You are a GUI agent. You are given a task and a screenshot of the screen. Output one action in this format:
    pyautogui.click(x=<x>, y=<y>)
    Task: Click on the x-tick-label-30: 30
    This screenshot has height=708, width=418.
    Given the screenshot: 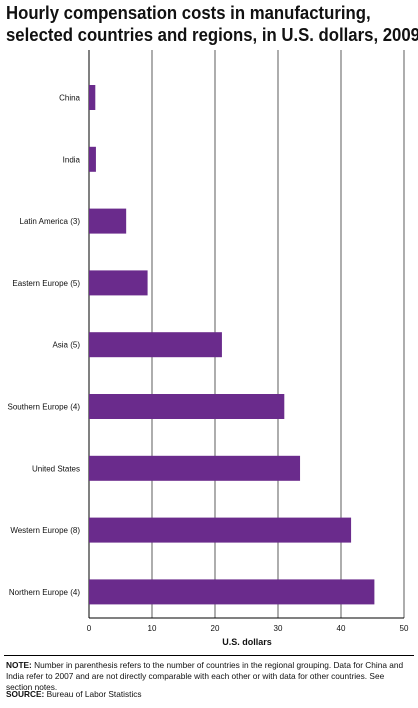 What is the action you would take?
    pyautogui.click(x=278, y=628)
    